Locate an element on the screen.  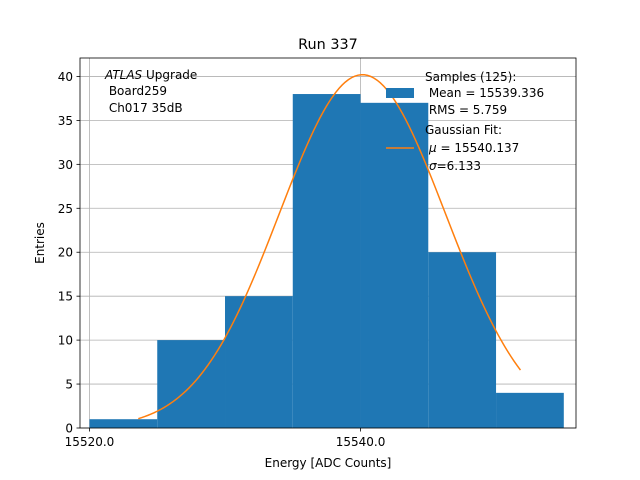
chart-title: Run 337 is located at coordinates (328, 45).